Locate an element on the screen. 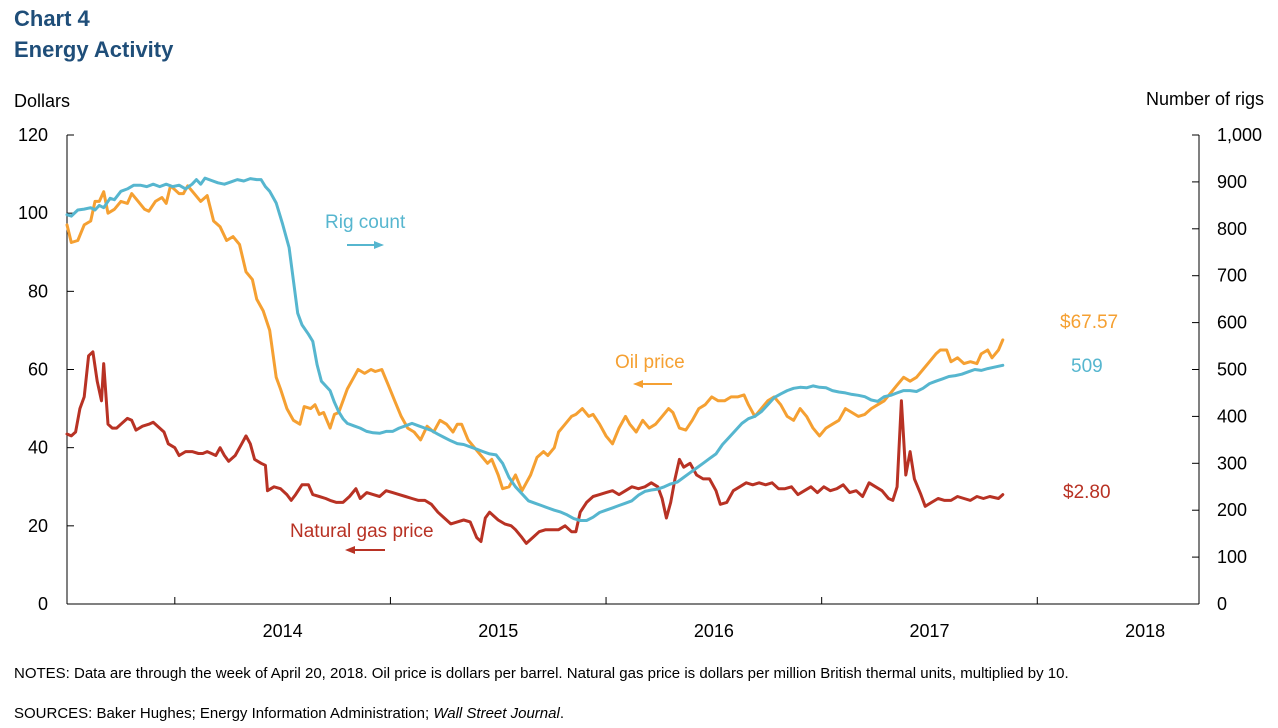 The width and height of the screenshot is (1278, 728). y-right-tick-label: 600 is located at coordinates (1232, 323).